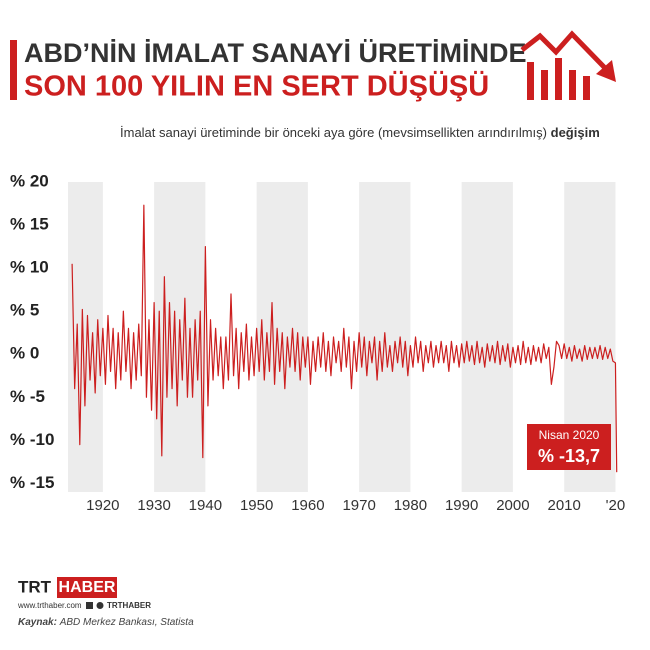 This screenshot has width=650, height=650. Describe the element at coordinates (256, 86) in the screenshot. I see `title-line2: SON 100 YILIN EN SERT DÜŞÜŞÜ` at that location.